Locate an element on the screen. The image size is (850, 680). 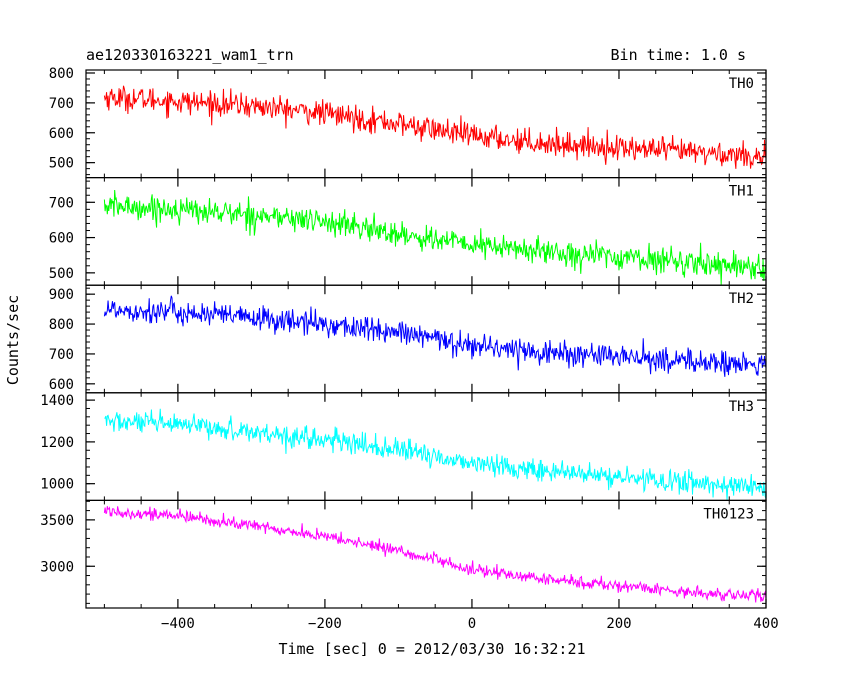
x-tick-label: −400 is located at coordinates (178, 624).